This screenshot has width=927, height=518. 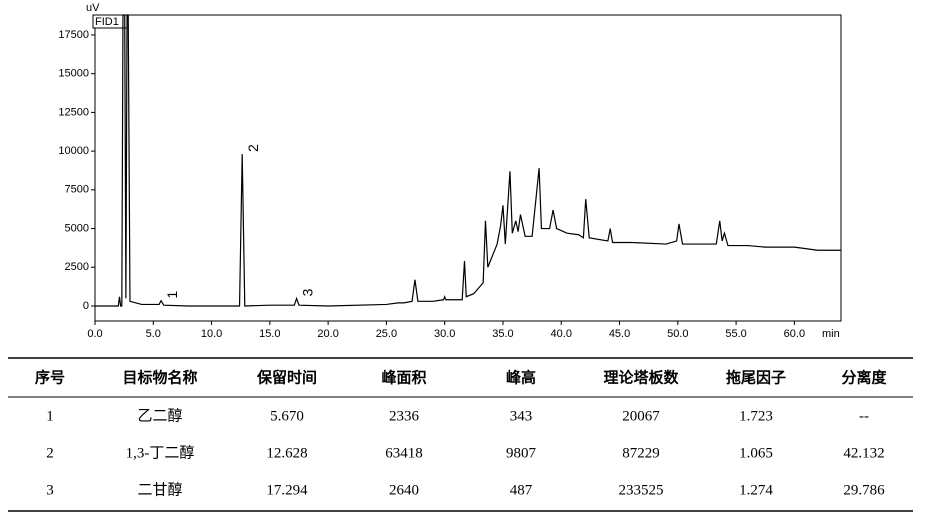 I want to click on table-cell: 12.628, so click(x=286, y=453).